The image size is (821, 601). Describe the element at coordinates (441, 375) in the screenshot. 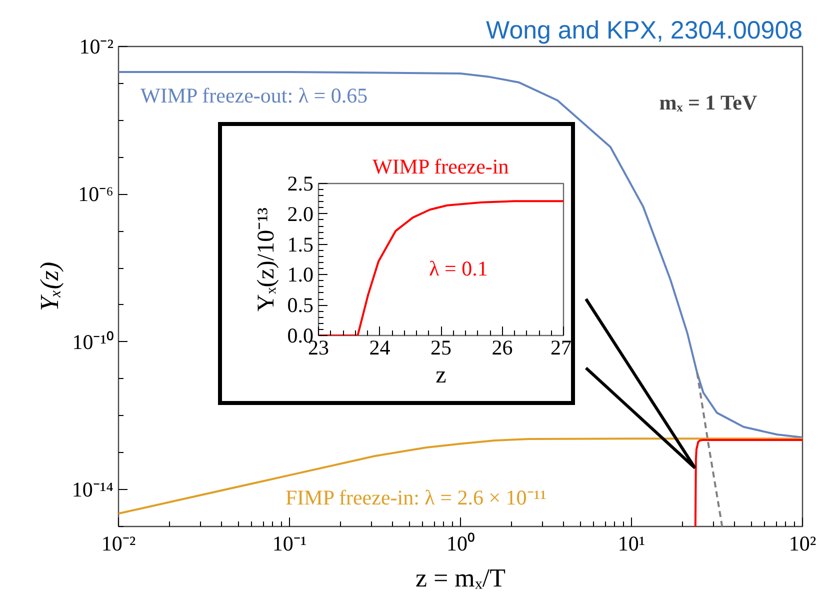

I see `x-axis-title: z` at that location.